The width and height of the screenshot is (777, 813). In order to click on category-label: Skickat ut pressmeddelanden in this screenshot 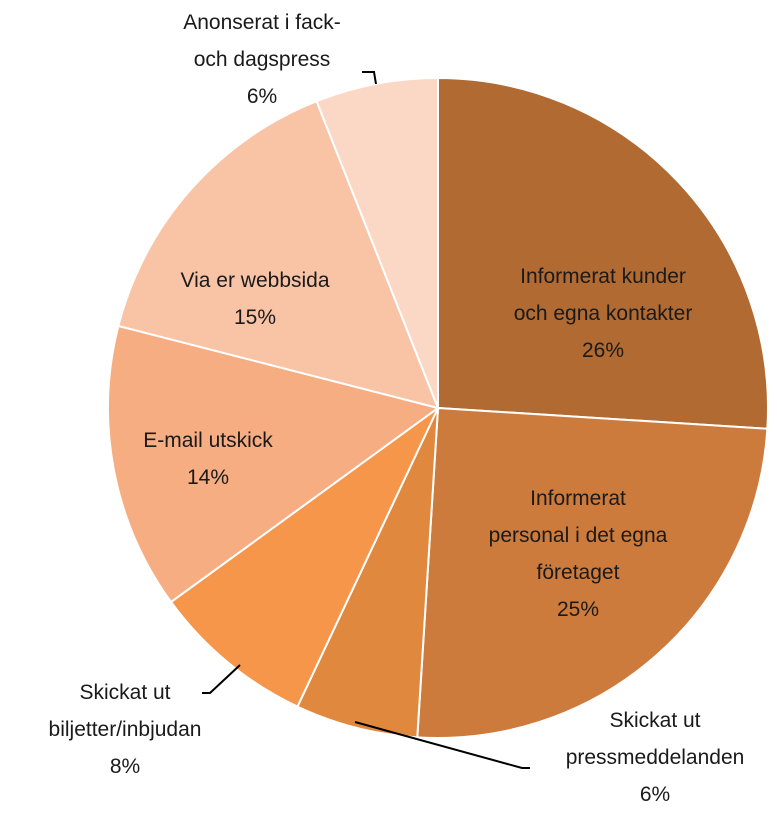, I will do `click(655, 739)`.